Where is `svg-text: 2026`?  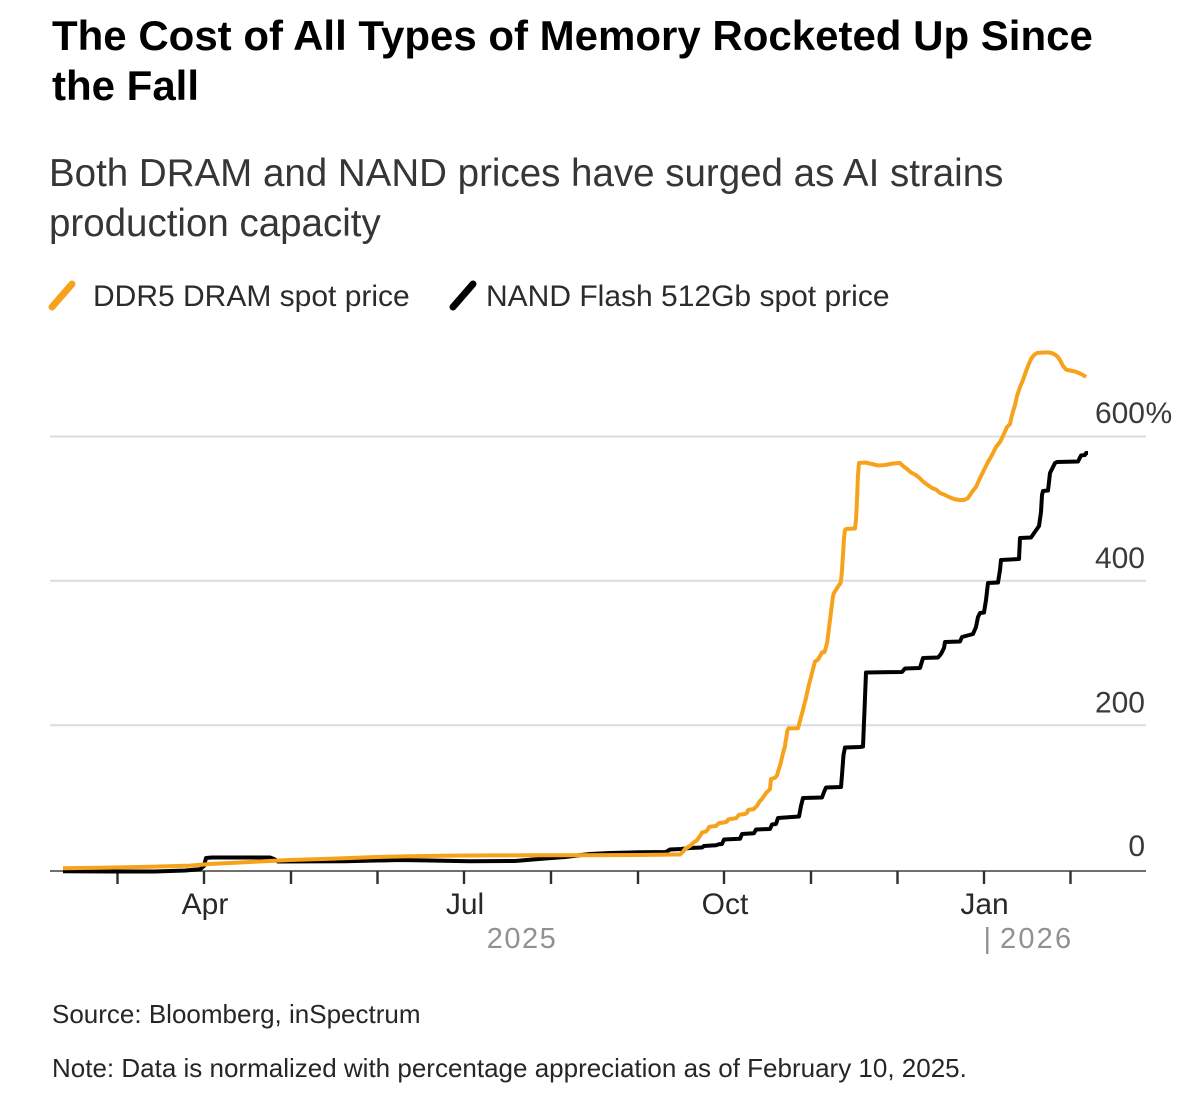
svg-text: 2026 is located at coordinates (1036, 939).